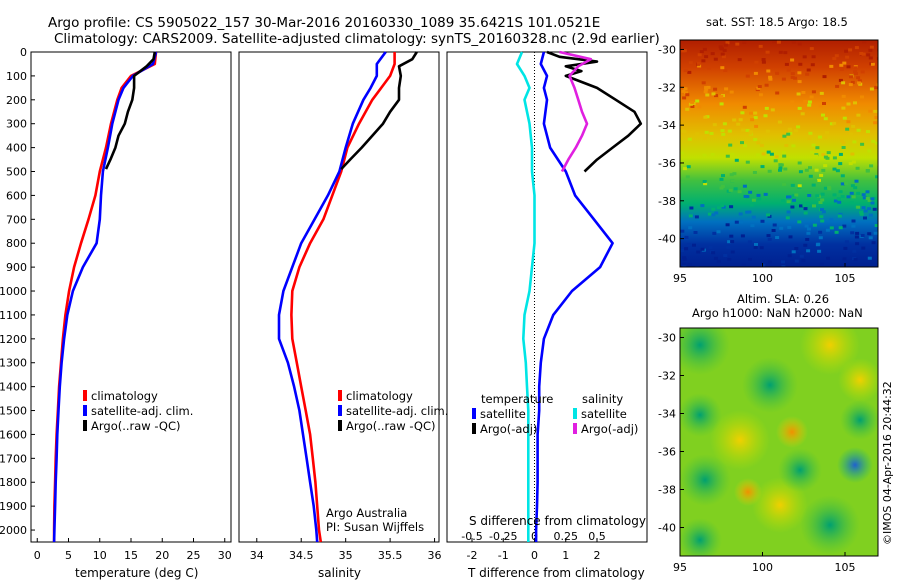  I want to click on x-tick-label: 30, so click(225, 555).